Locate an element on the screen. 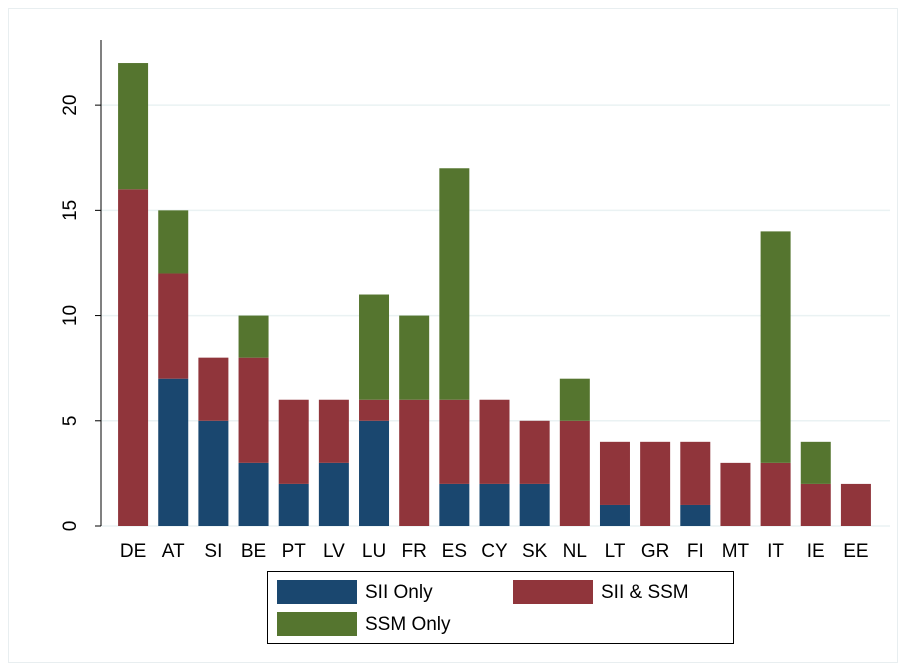  x-tick-label: LU is located at coordinates (374, 551).